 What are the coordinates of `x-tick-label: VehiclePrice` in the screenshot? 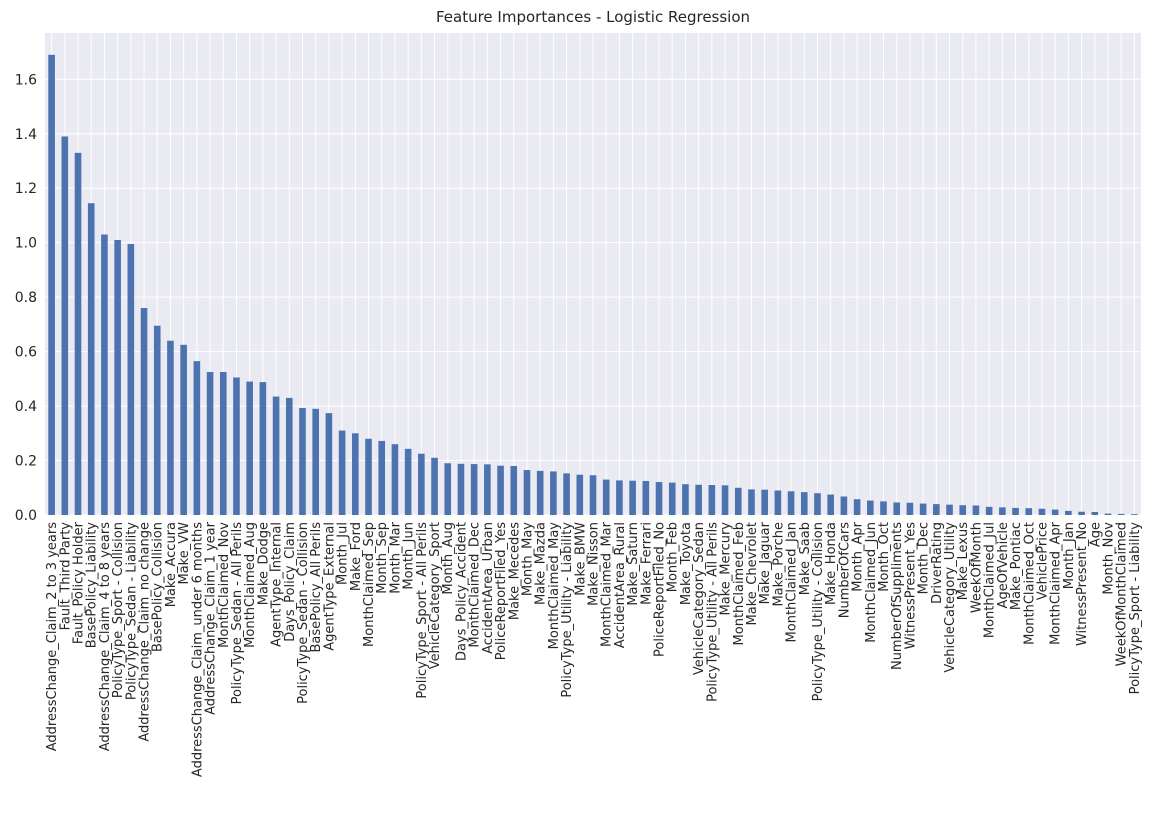 It's located at (1042, 561).